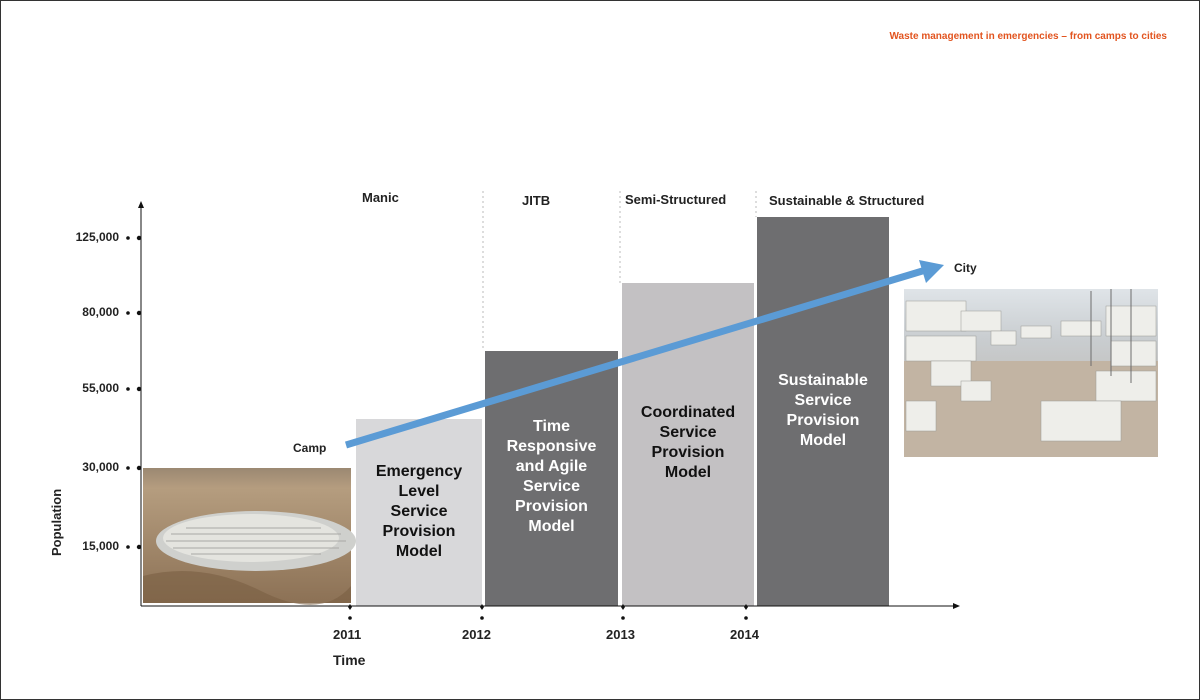 The image size is (1200, 700). Describe the element at coordinates (249, 536) in the screenshot. I see `camp-photo` at that location.